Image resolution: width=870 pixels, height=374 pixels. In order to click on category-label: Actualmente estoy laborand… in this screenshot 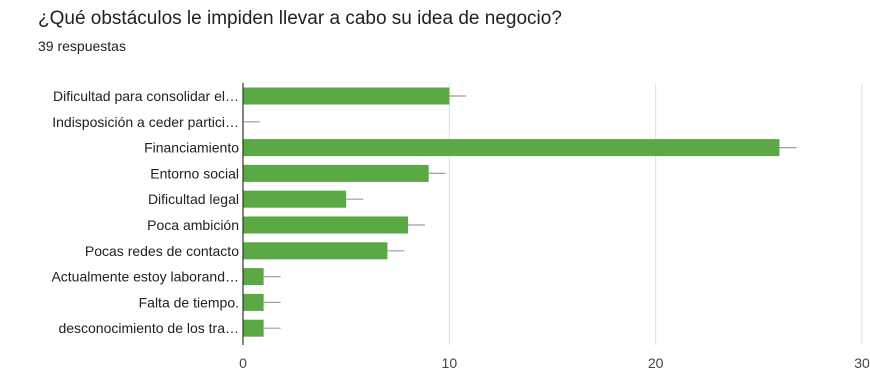, I will do `click(145, 277)`.